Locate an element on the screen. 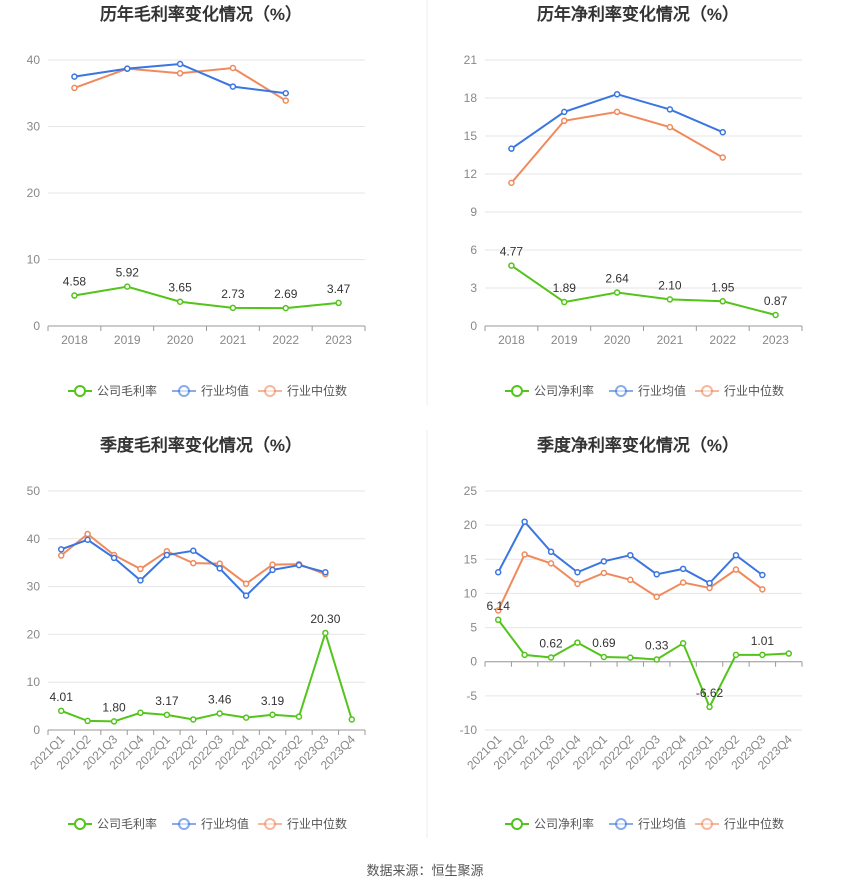 The image size is (850, 895). data-label: 3.47 is located at coordinates (339, 289).